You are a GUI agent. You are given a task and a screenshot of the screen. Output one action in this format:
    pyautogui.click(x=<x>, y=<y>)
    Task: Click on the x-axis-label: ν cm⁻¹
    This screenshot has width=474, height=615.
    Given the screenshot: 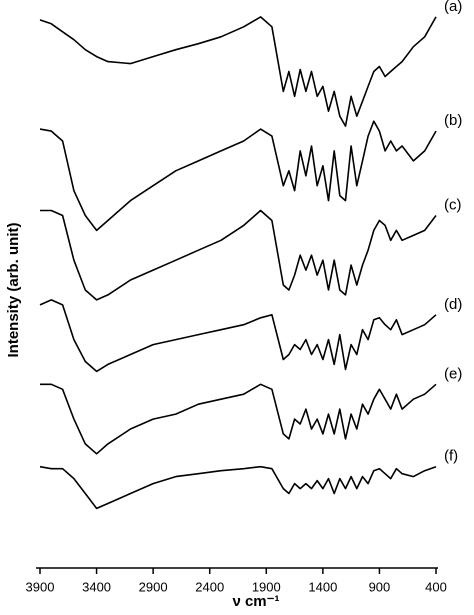 What is the action you would take?
    pyautogui.click(x=255, y=601)
    